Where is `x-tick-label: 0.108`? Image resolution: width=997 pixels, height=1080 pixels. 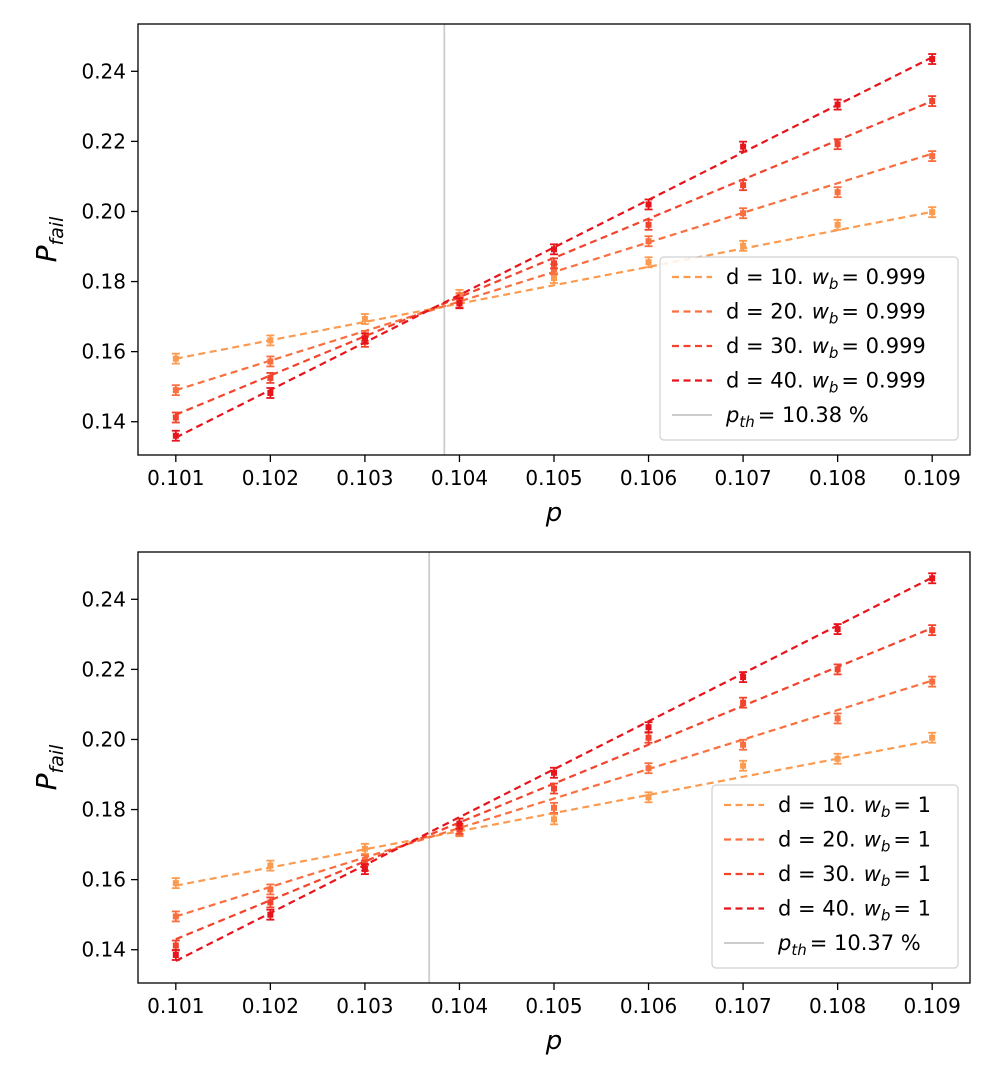
x-tick-label: 0.108 is located at coordinates (837, 1006).